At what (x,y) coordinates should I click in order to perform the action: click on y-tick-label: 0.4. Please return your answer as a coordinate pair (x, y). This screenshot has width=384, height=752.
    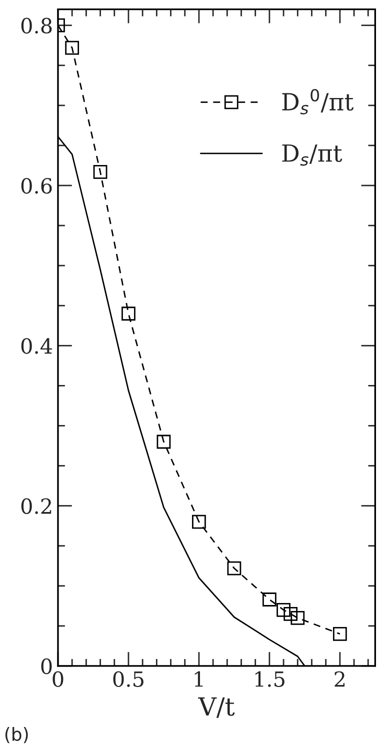
    Looking at the image, I should click on (36, 346).